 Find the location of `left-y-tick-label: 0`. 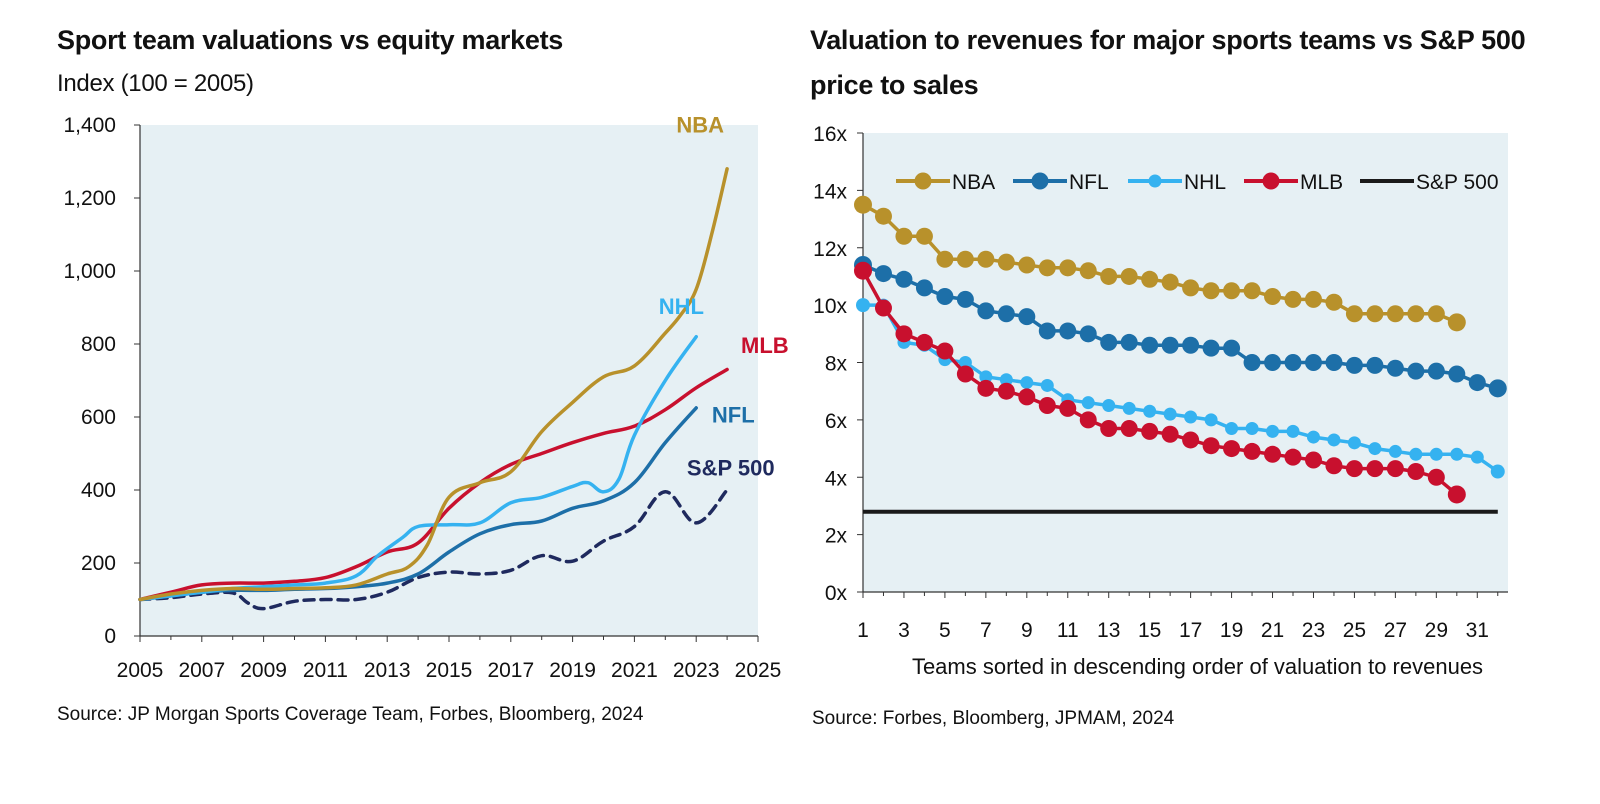

left-y-tick-label: 0 is located at coordinates (110, 636).